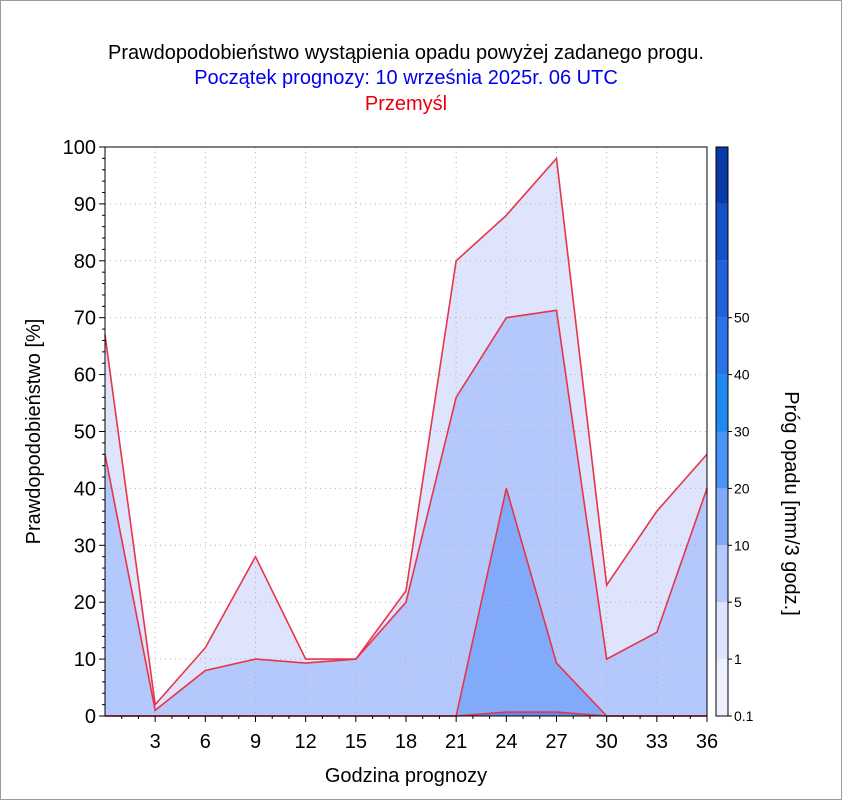  I want to click on x-axis-label: Godzina prognozy, so click(406, 776).